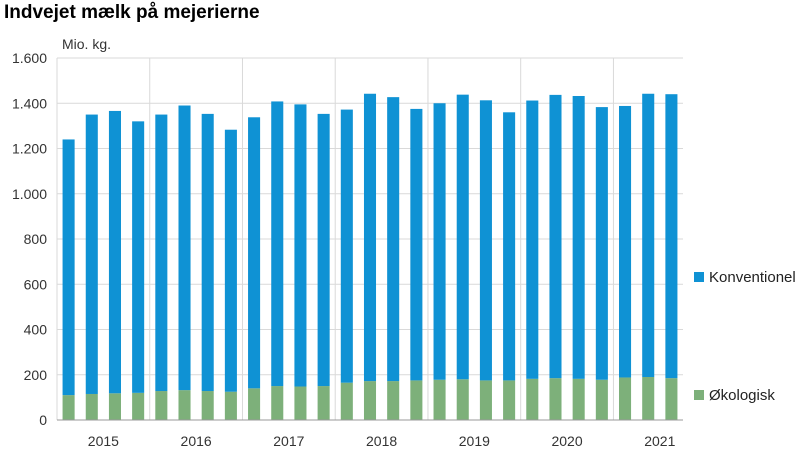 The width and height of the screenshot is (800, 451). I want to click on y-tick-label: 1.400, so click(29, 103).